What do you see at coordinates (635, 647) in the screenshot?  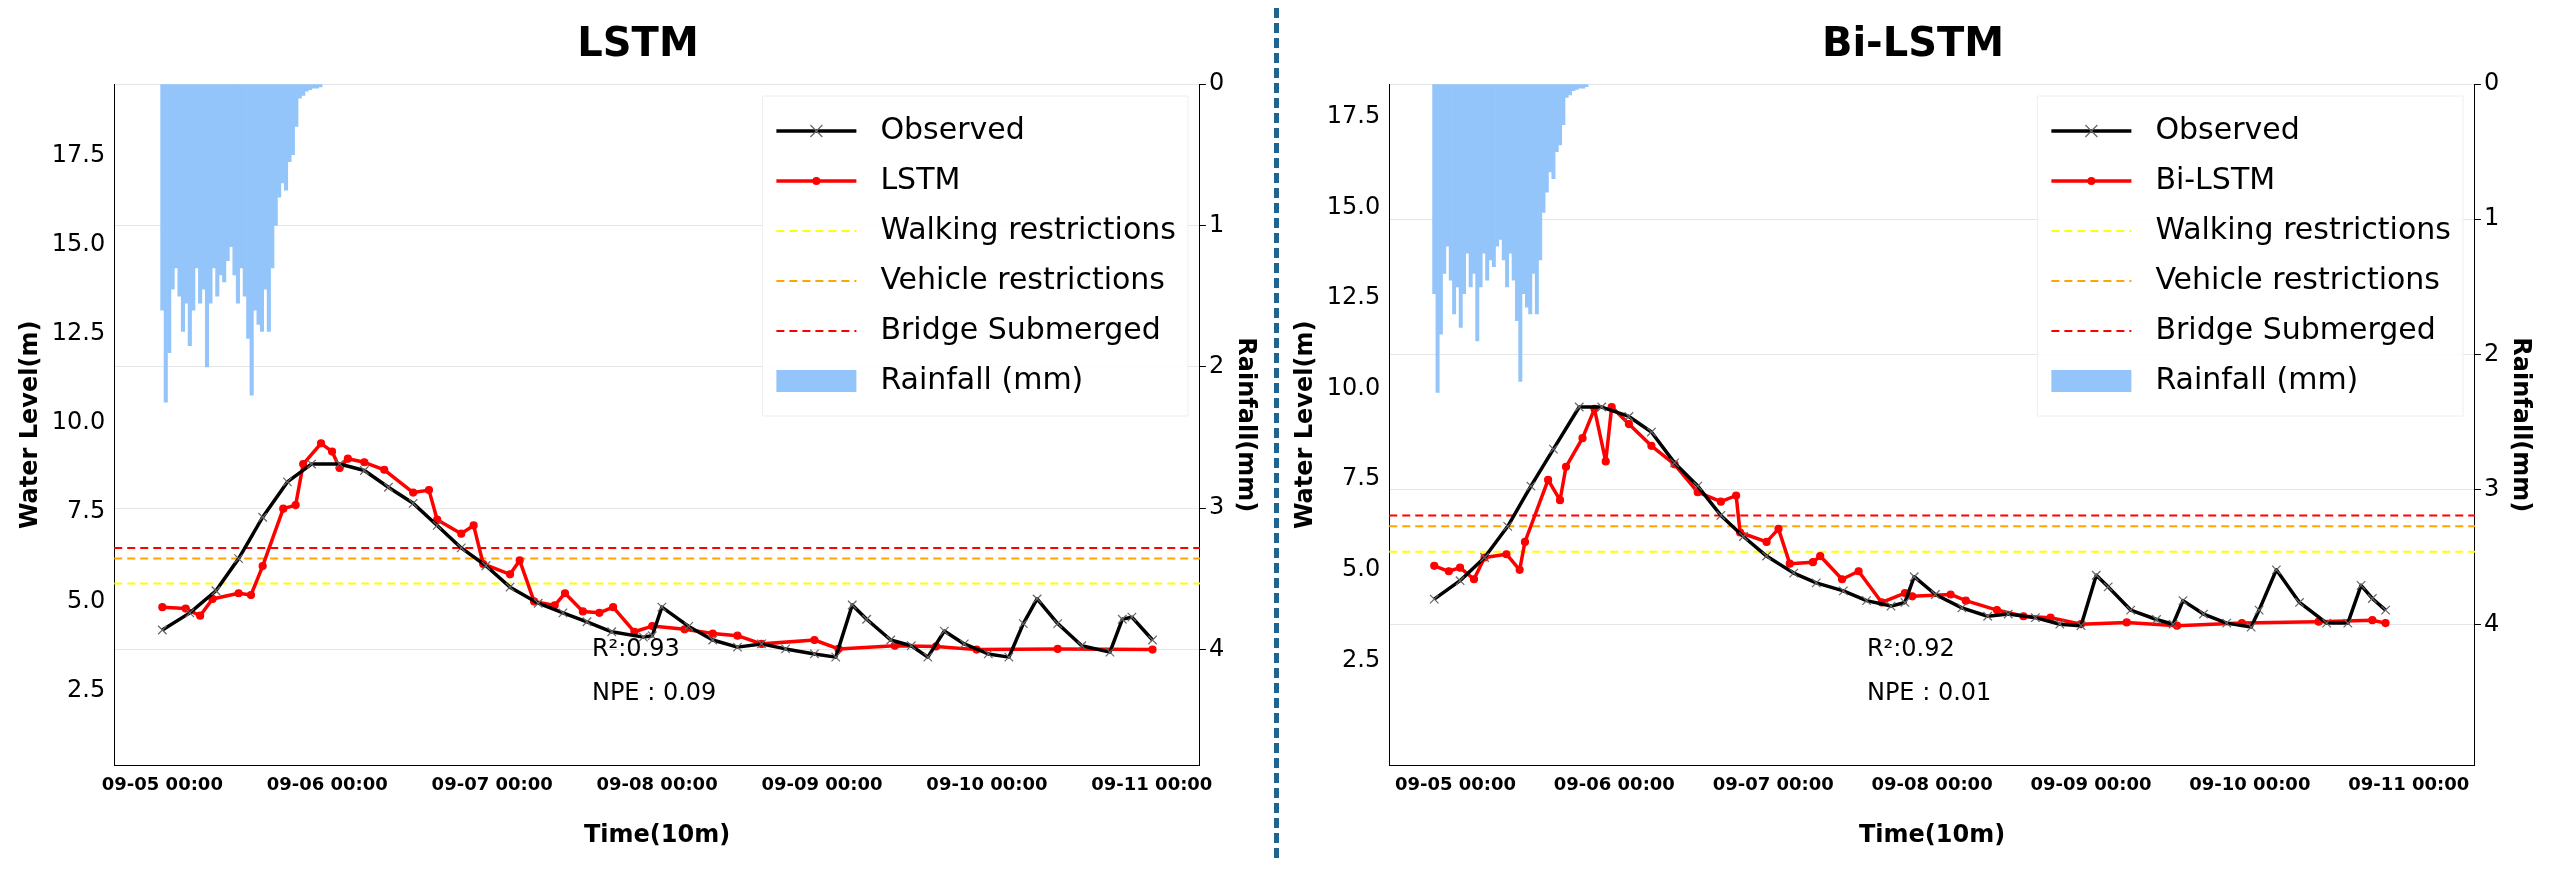 I see `annotation: R²:0.93` at bounding box center [635, 647].